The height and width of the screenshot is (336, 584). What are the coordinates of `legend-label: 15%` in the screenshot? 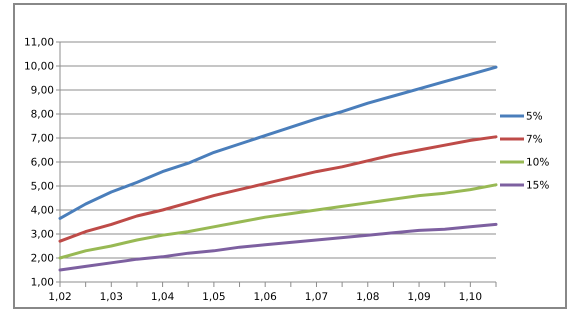 It's located at (538, 186).